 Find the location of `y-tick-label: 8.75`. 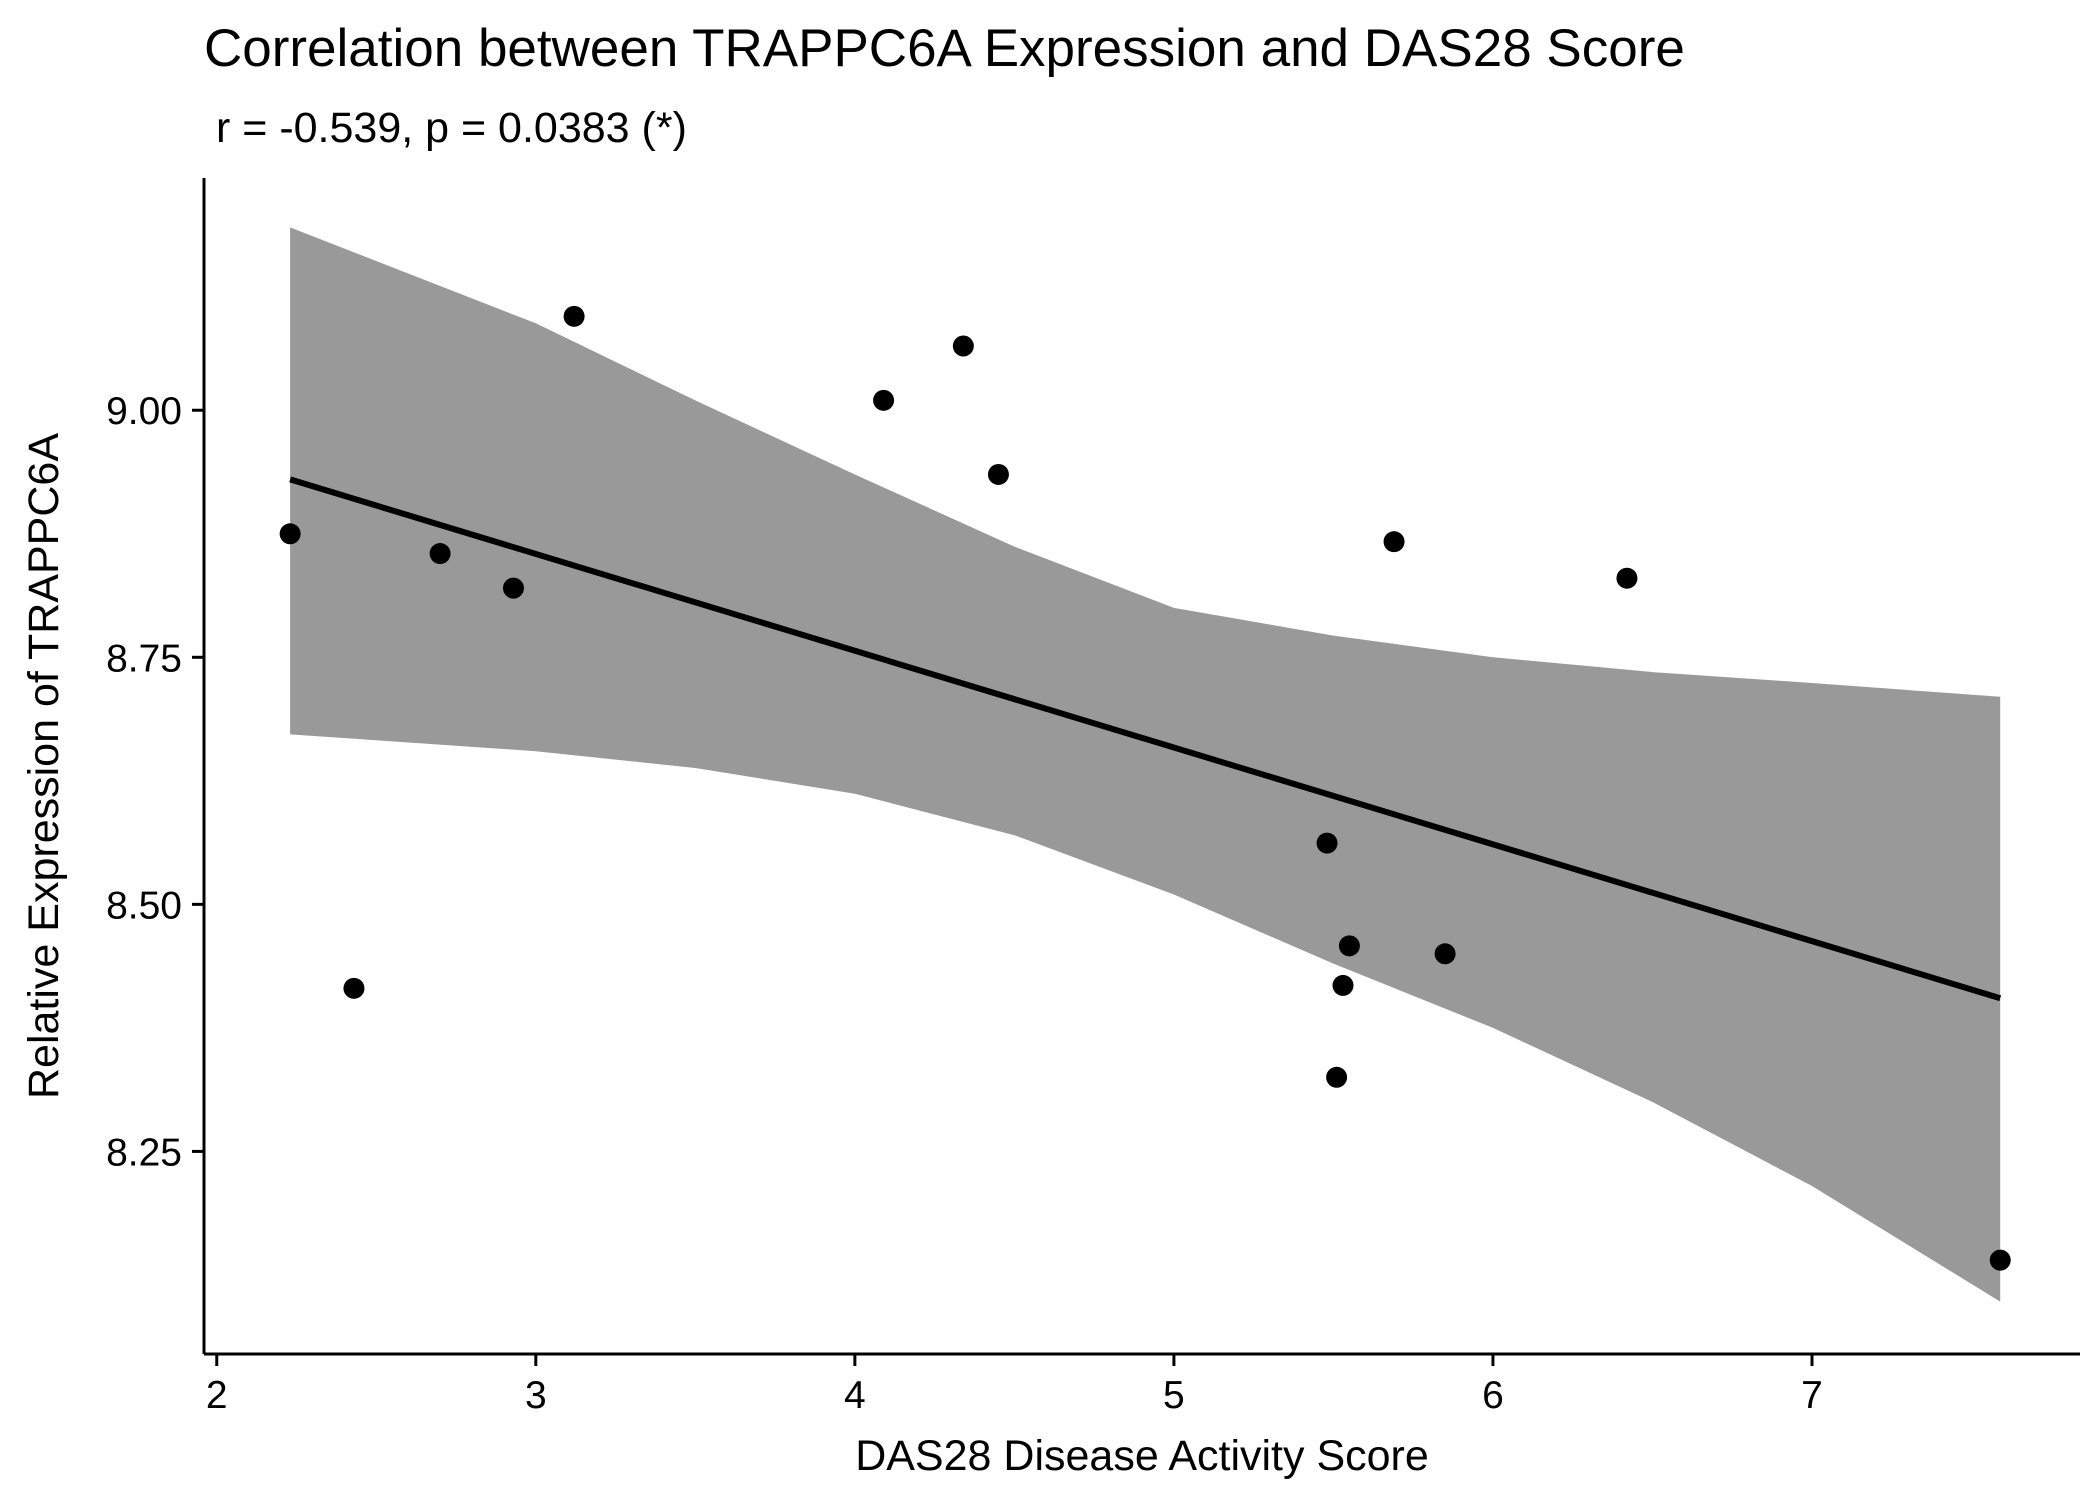

y-tick-label: 8.75 is located at coordinates (144, 658).